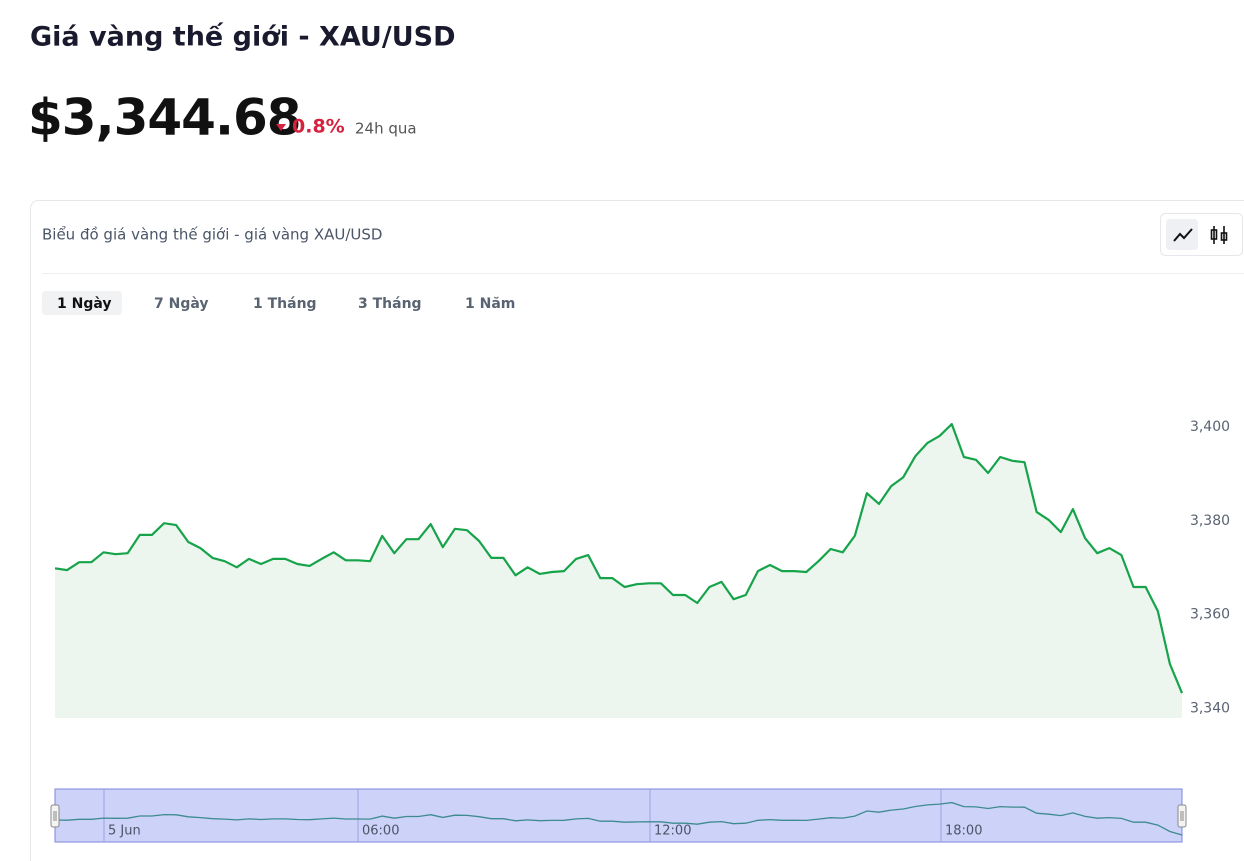 The image size is (1244, 861). Describe the element at coordinates (318, 127) in the screenshot. I see `change: 0.8%` at that location.